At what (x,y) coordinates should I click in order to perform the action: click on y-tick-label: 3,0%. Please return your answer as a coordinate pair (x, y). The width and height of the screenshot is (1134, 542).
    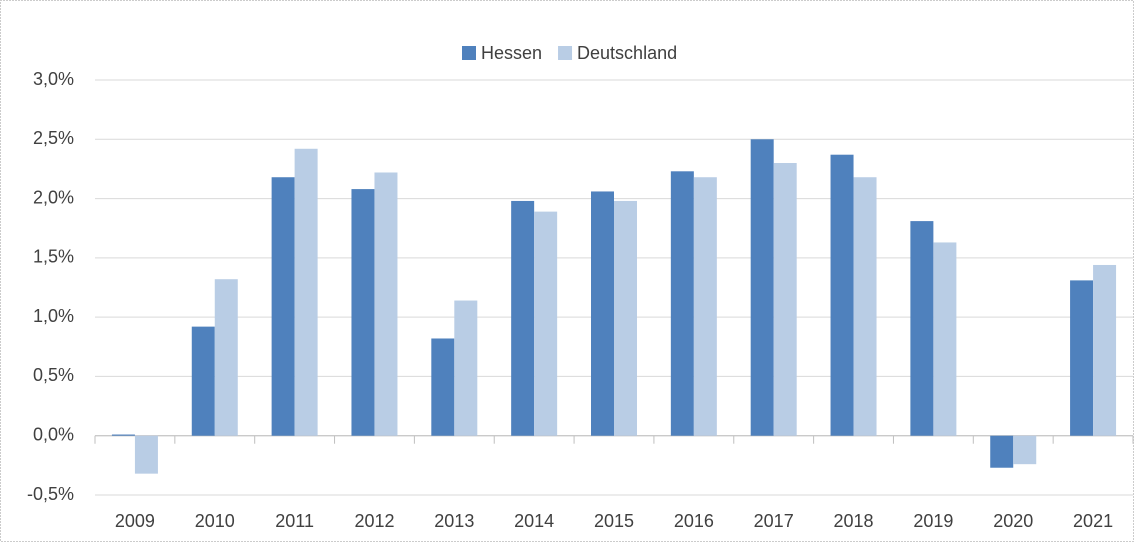
    Looking at the image, I should click on (53, 79).